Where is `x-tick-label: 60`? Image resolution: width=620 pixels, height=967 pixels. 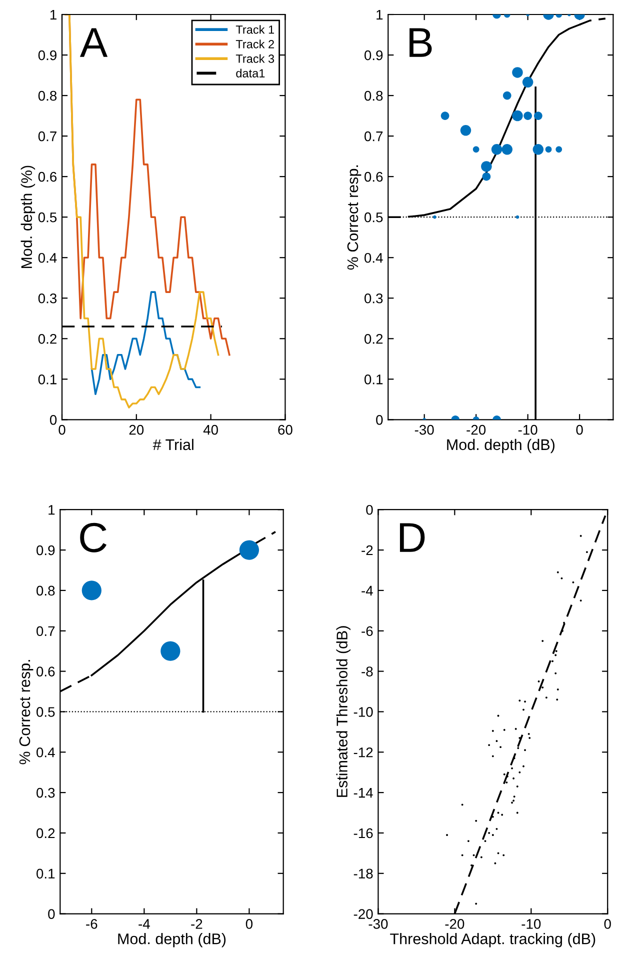
x-tick-label: 60 is located at coordinates (285, 429).